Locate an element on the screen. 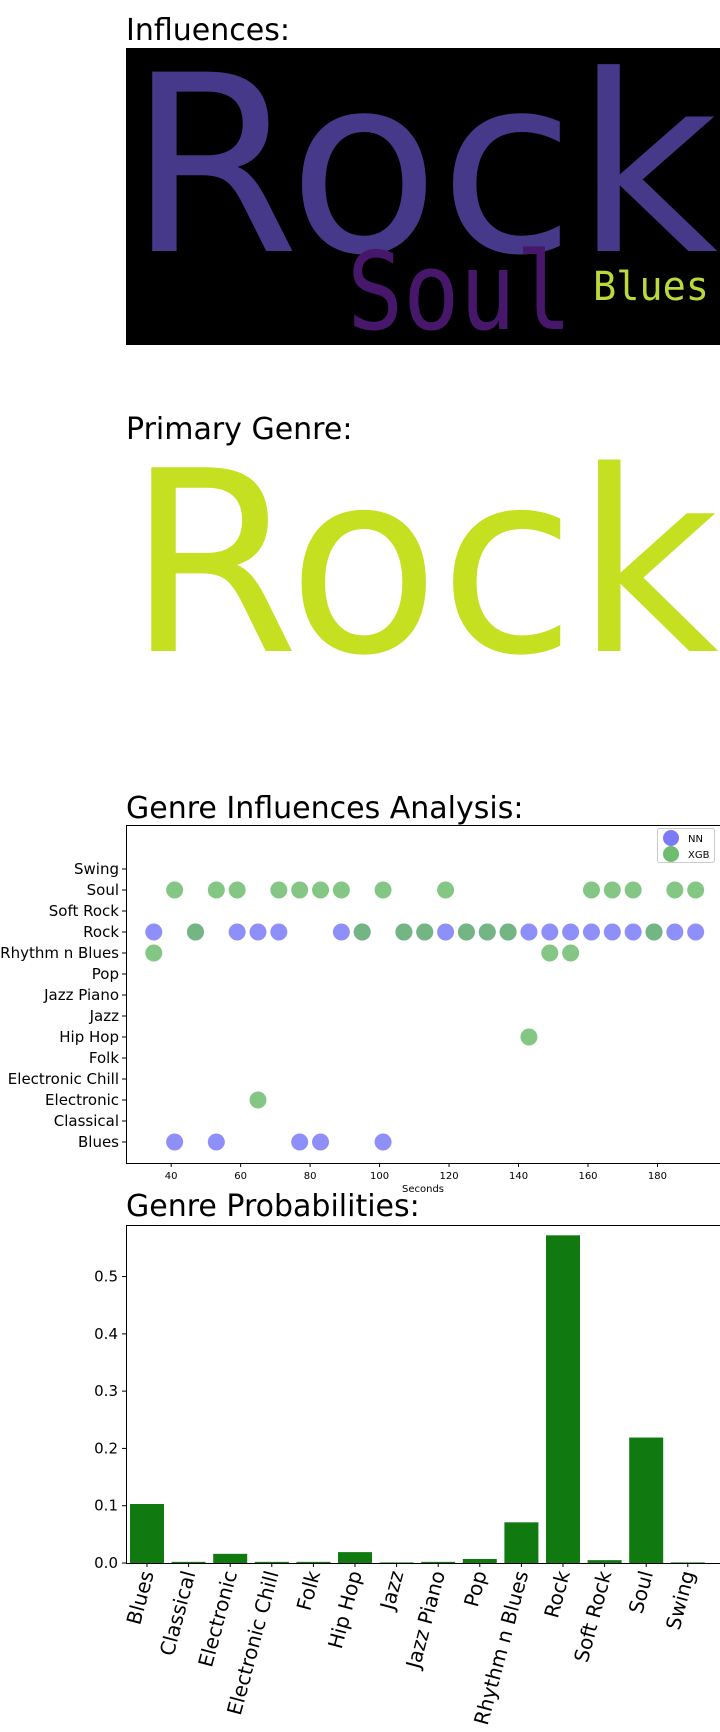 This screenshot has height=1732, width=720. genre-probabilities-heading: Genre Probabilities: is located at coordinates (273, 1207).